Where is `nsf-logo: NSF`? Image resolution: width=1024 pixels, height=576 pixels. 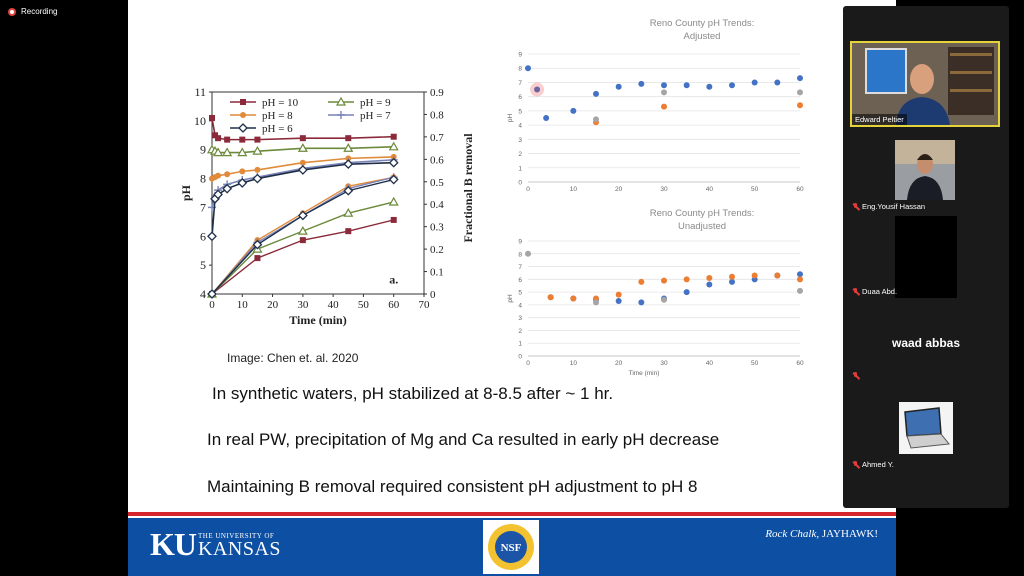 nsf-logo: NSF is located at coordinates (511, 547).